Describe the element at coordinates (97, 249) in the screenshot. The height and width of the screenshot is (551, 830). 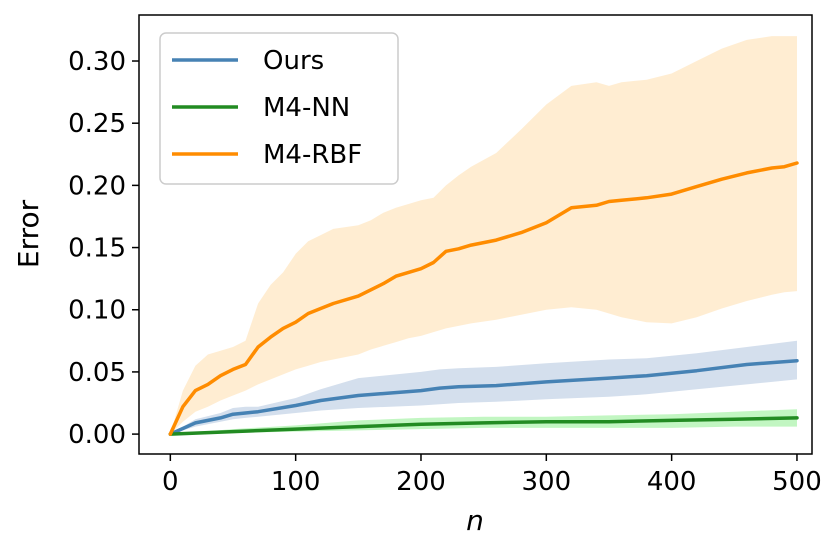
I see `y-tick-label: 0.15` at that location.